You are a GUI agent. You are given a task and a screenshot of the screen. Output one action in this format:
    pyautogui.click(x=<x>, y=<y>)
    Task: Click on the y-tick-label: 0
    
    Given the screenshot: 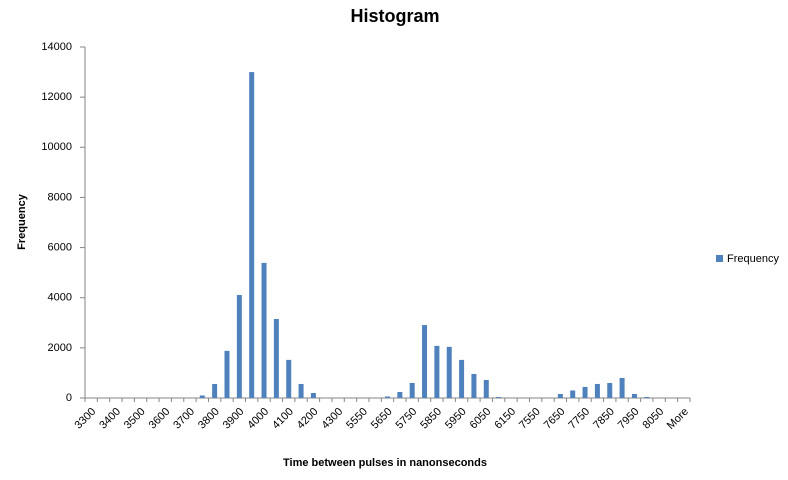 What is the action you would take?
    pyautogui.click(x=69, y=398)
    